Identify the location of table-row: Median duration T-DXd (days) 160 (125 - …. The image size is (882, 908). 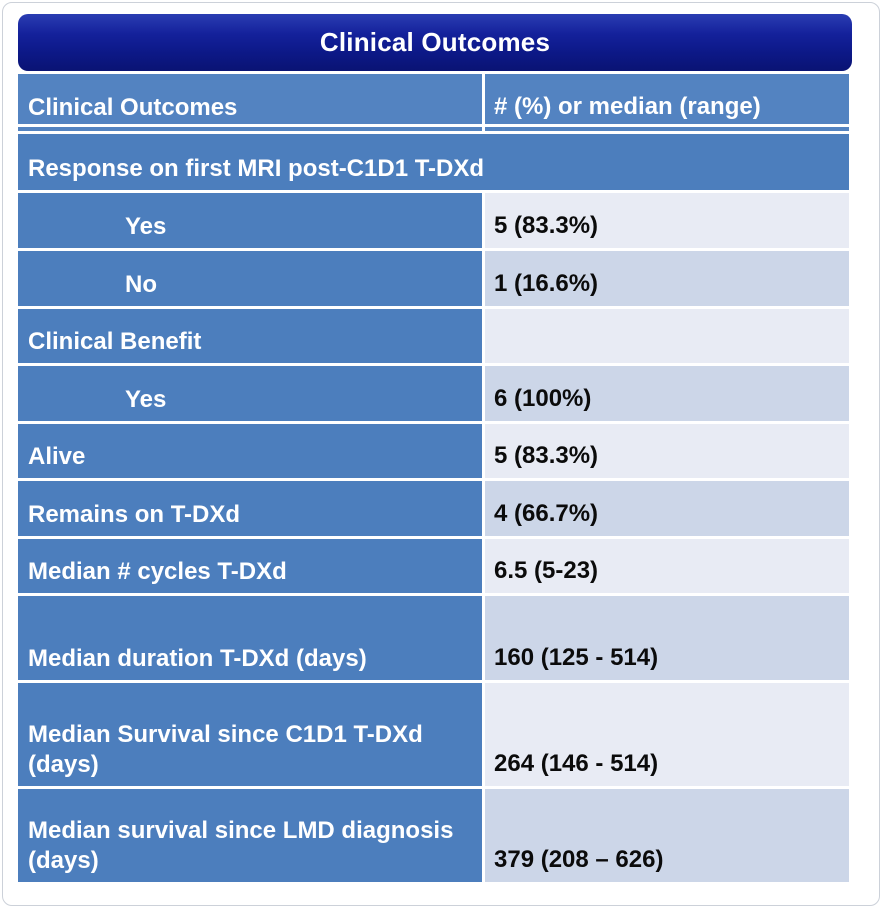
(433, 638).